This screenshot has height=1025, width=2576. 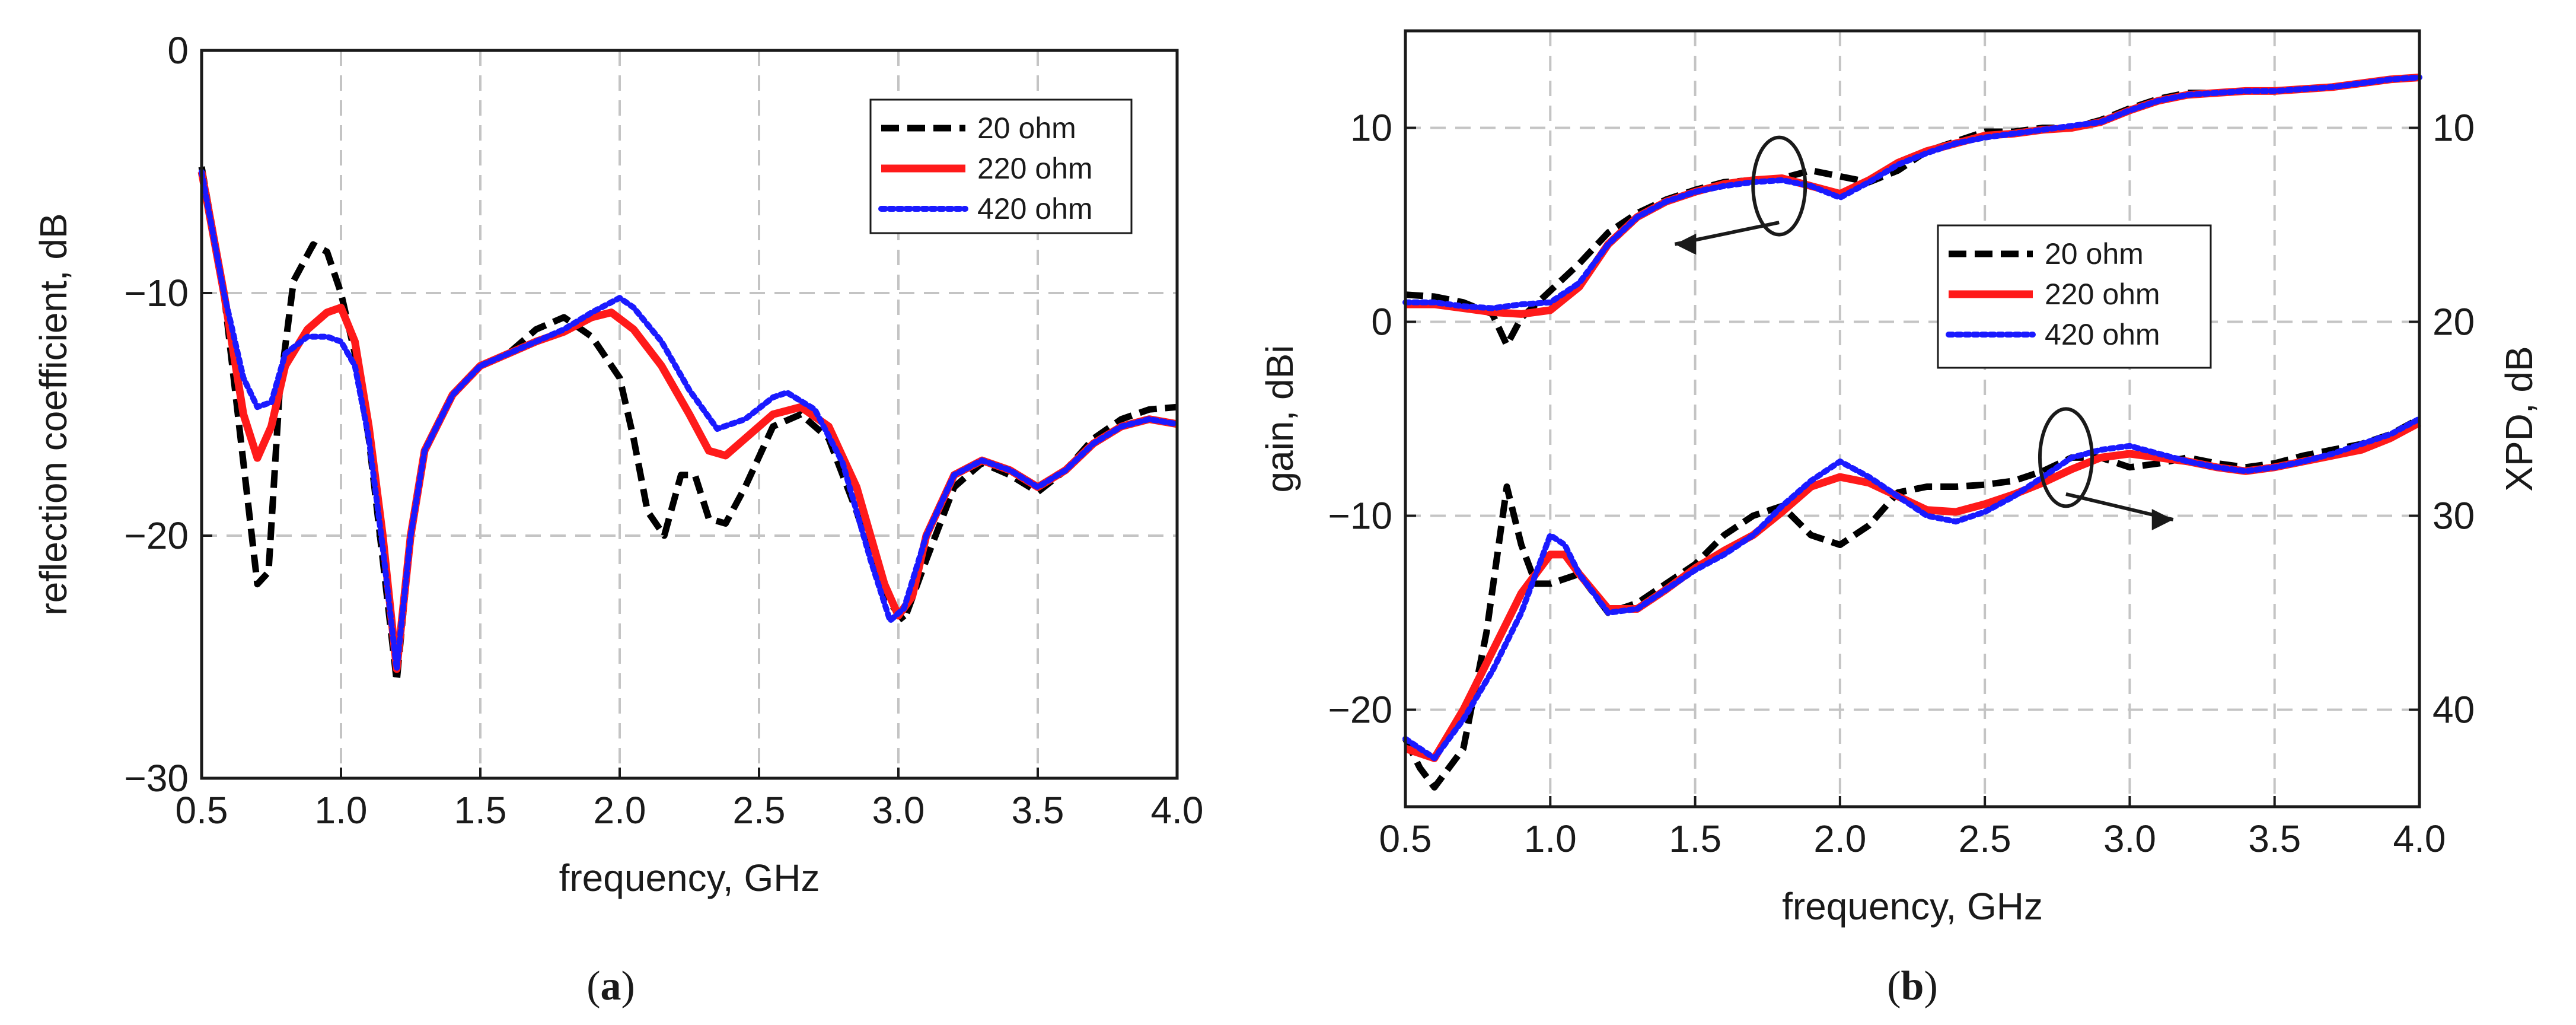 What do you see at coordinates (1695, 838) in the screenshot?
I see `b-x-tick-label: 1.5` at bounding box center [1695, 838].